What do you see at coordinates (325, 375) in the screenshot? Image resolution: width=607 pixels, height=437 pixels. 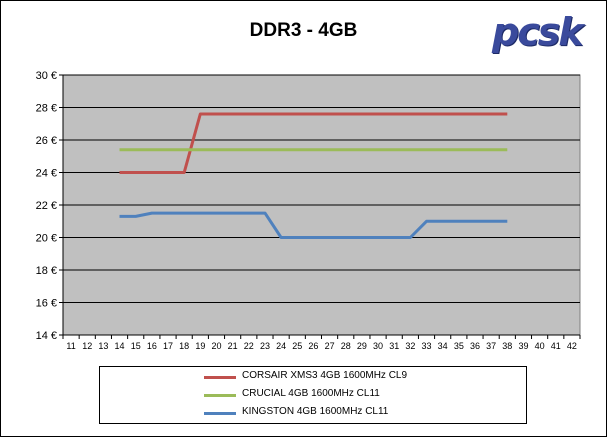 I see `legend-label-corsair: CORSAIR XMS3 4GB 1600MHz CL9` at bounding box center [325, 375].